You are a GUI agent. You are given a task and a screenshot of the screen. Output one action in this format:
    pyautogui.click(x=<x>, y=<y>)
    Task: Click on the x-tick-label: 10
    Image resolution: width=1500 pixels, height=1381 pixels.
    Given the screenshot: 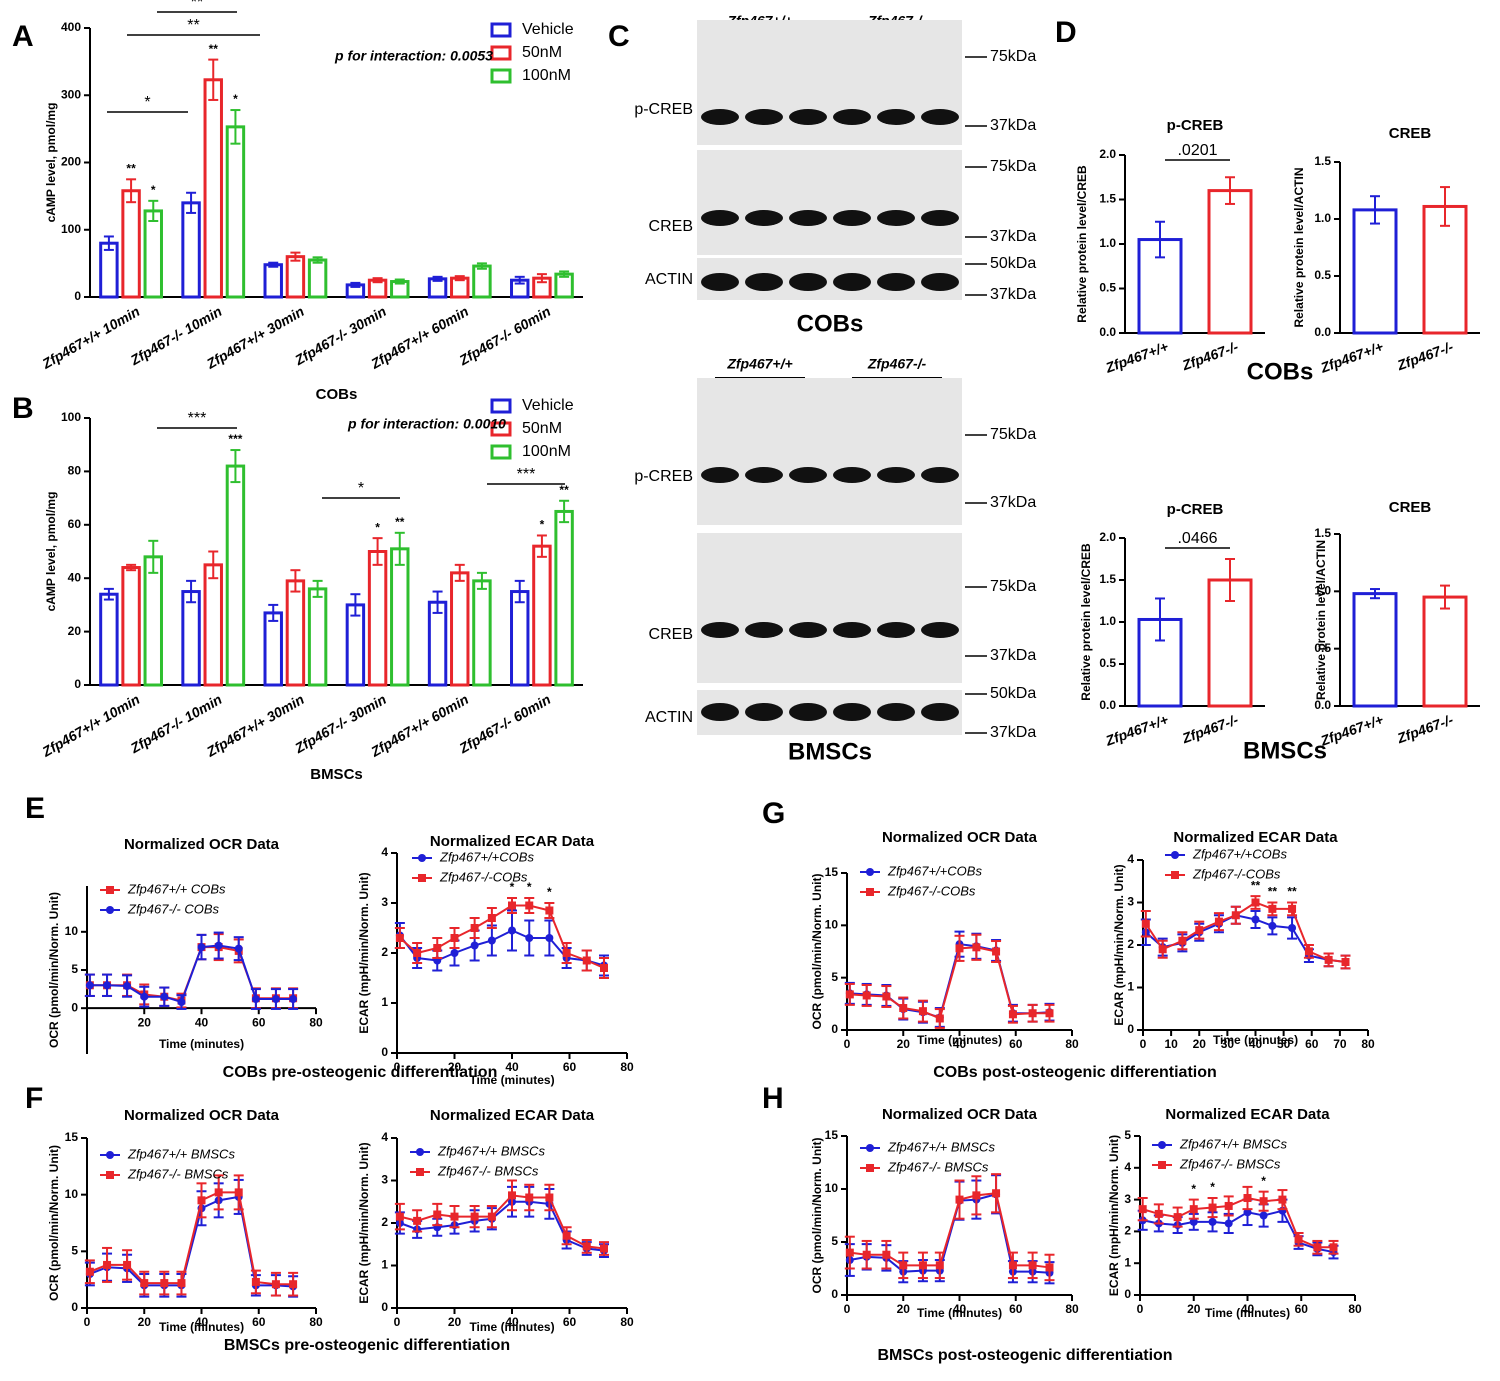 What is the action you would take?
    pyautogui.click(x=1171, y=1044)
    